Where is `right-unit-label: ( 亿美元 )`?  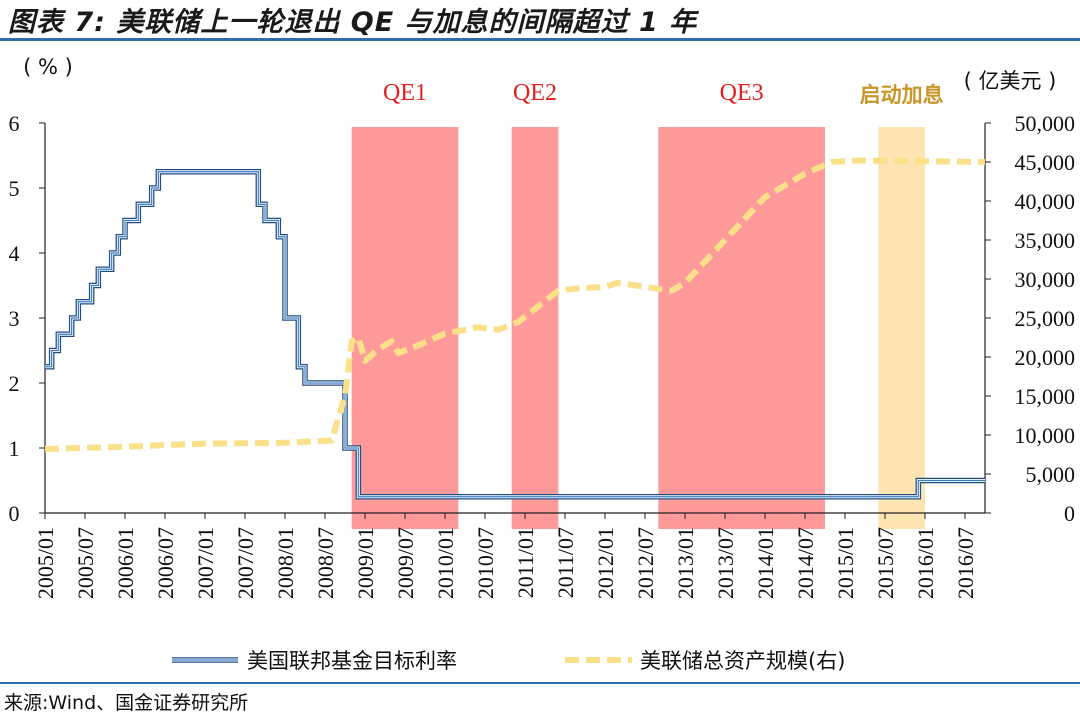 right-unit-label: ( 亿美元 ) is located at coordinates (1010, 81).